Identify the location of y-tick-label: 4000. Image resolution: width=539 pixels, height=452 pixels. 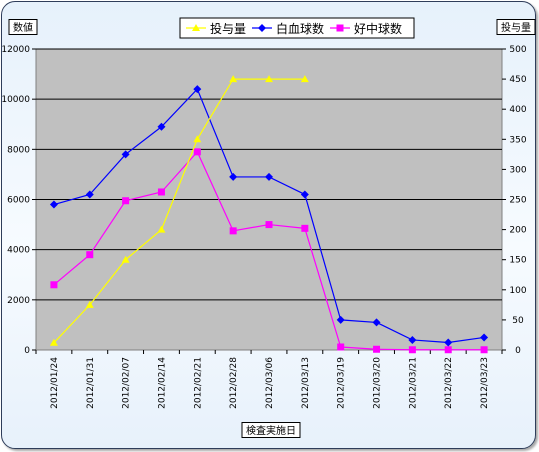
(18, 251).